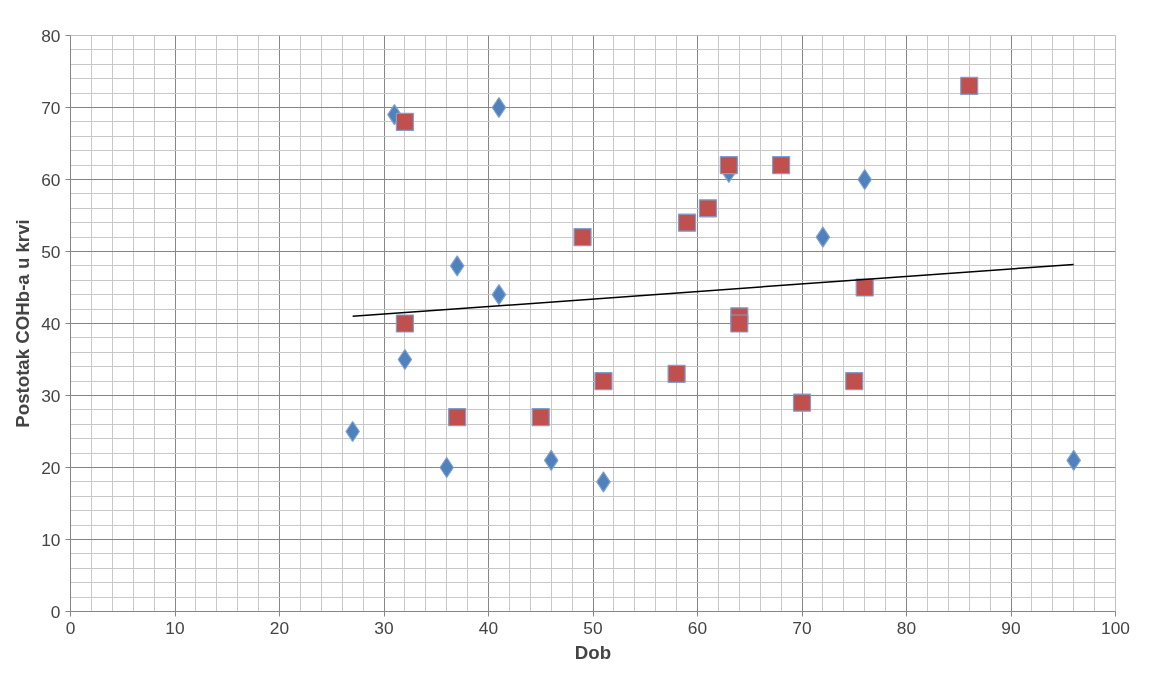 This screenshot has height=675, width=1151. I want to click on x-tick-label: 0, so click(70, 627).